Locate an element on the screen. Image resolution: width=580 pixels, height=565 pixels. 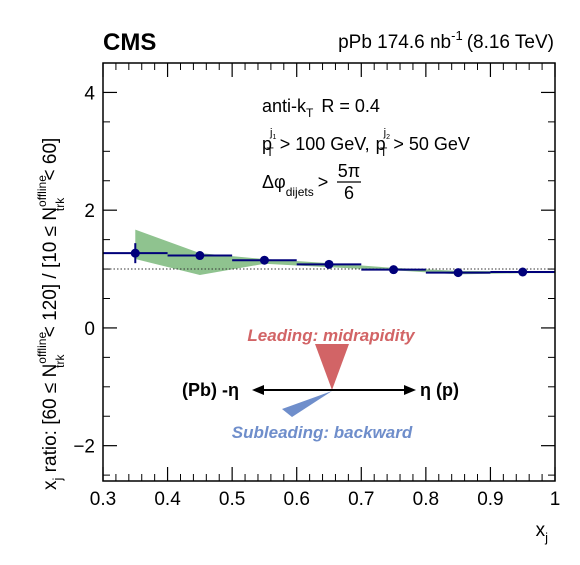
dphi-numerator: 5π is located at coordinates (349, 171).